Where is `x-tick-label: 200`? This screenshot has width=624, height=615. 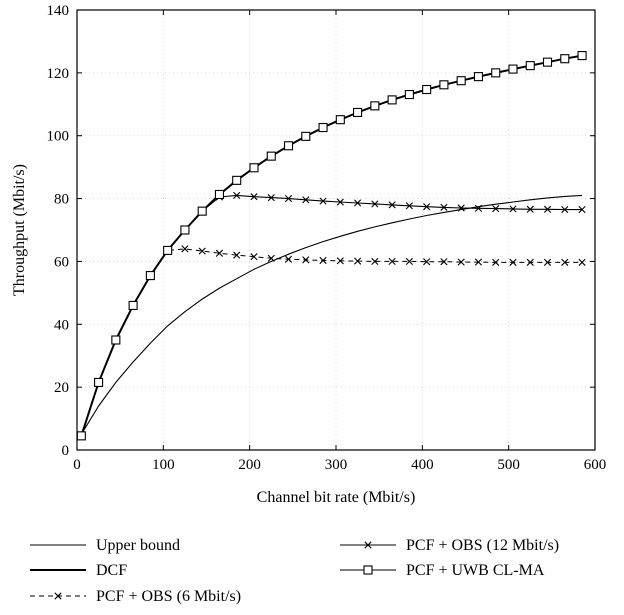
x-tick-label: 200 is located at coordinates (249, 465).